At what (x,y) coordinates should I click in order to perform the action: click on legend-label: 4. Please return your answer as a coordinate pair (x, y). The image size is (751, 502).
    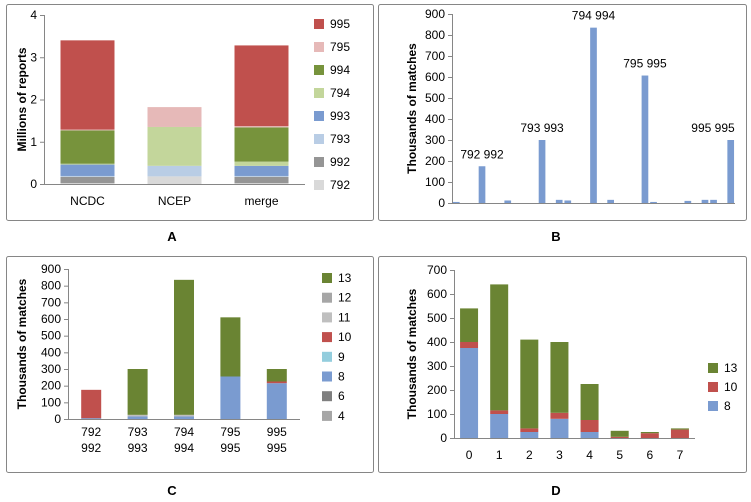
    Looking at the image, I should click on (341, 416).